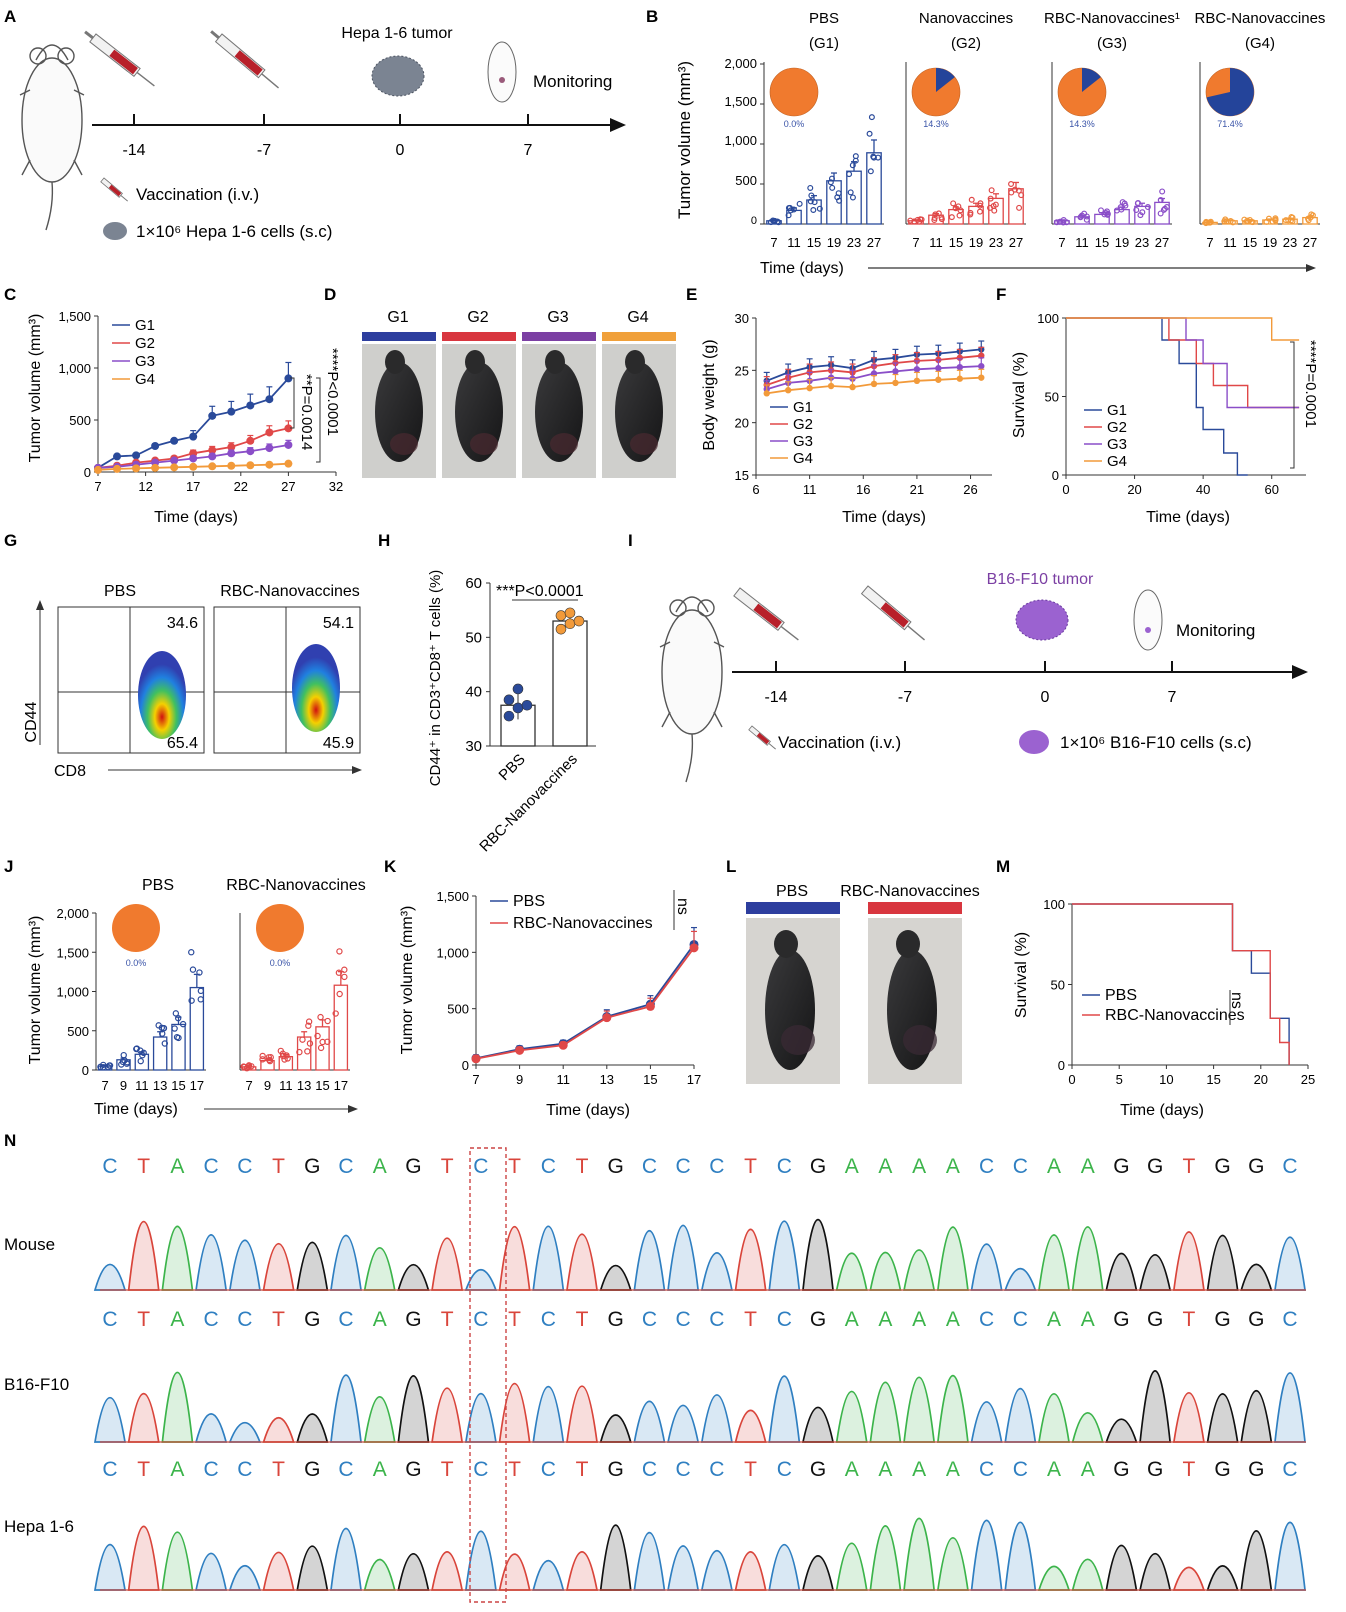 The image size is (1346, 1612). Describe the element at coordinates (684, 140) in the screenshot. I see `y-axis-label: Tumor volume (mm³)` at that location.